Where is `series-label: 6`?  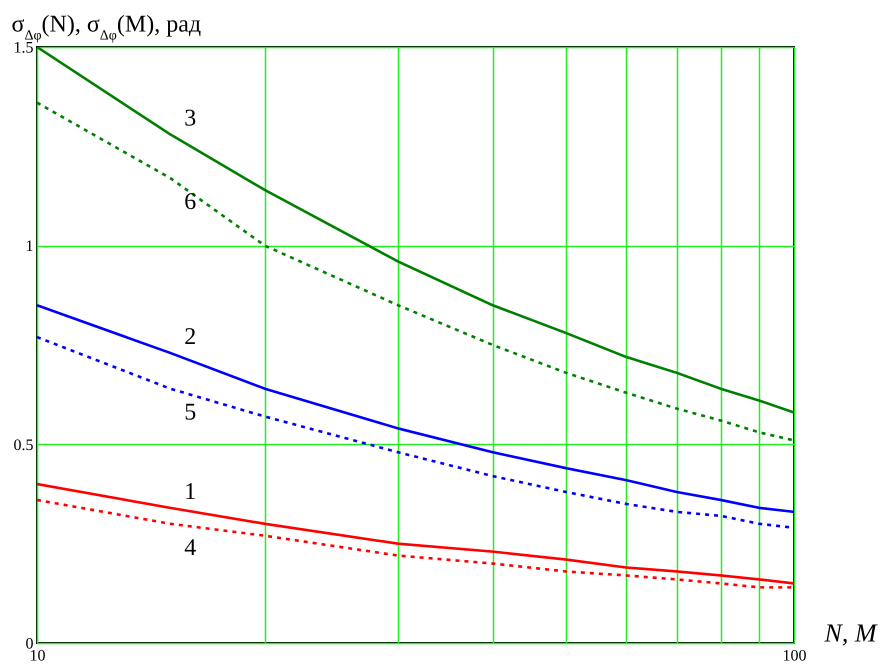
series-label: 6 is located at coordinates (190, 202).